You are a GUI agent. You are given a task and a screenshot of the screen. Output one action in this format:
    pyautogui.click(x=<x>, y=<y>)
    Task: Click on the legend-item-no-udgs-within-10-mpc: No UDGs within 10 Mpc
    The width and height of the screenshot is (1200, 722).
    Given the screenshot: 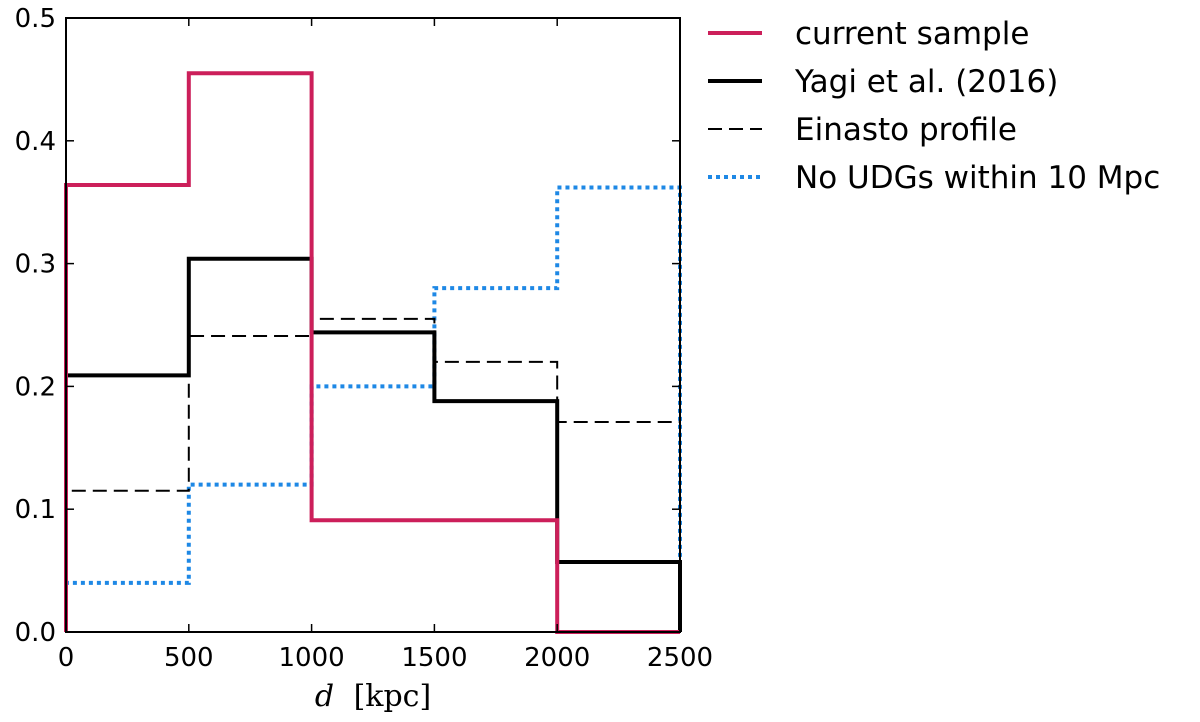 What is the action you would take?
    pyautogui.click(x=934, y=178)
    